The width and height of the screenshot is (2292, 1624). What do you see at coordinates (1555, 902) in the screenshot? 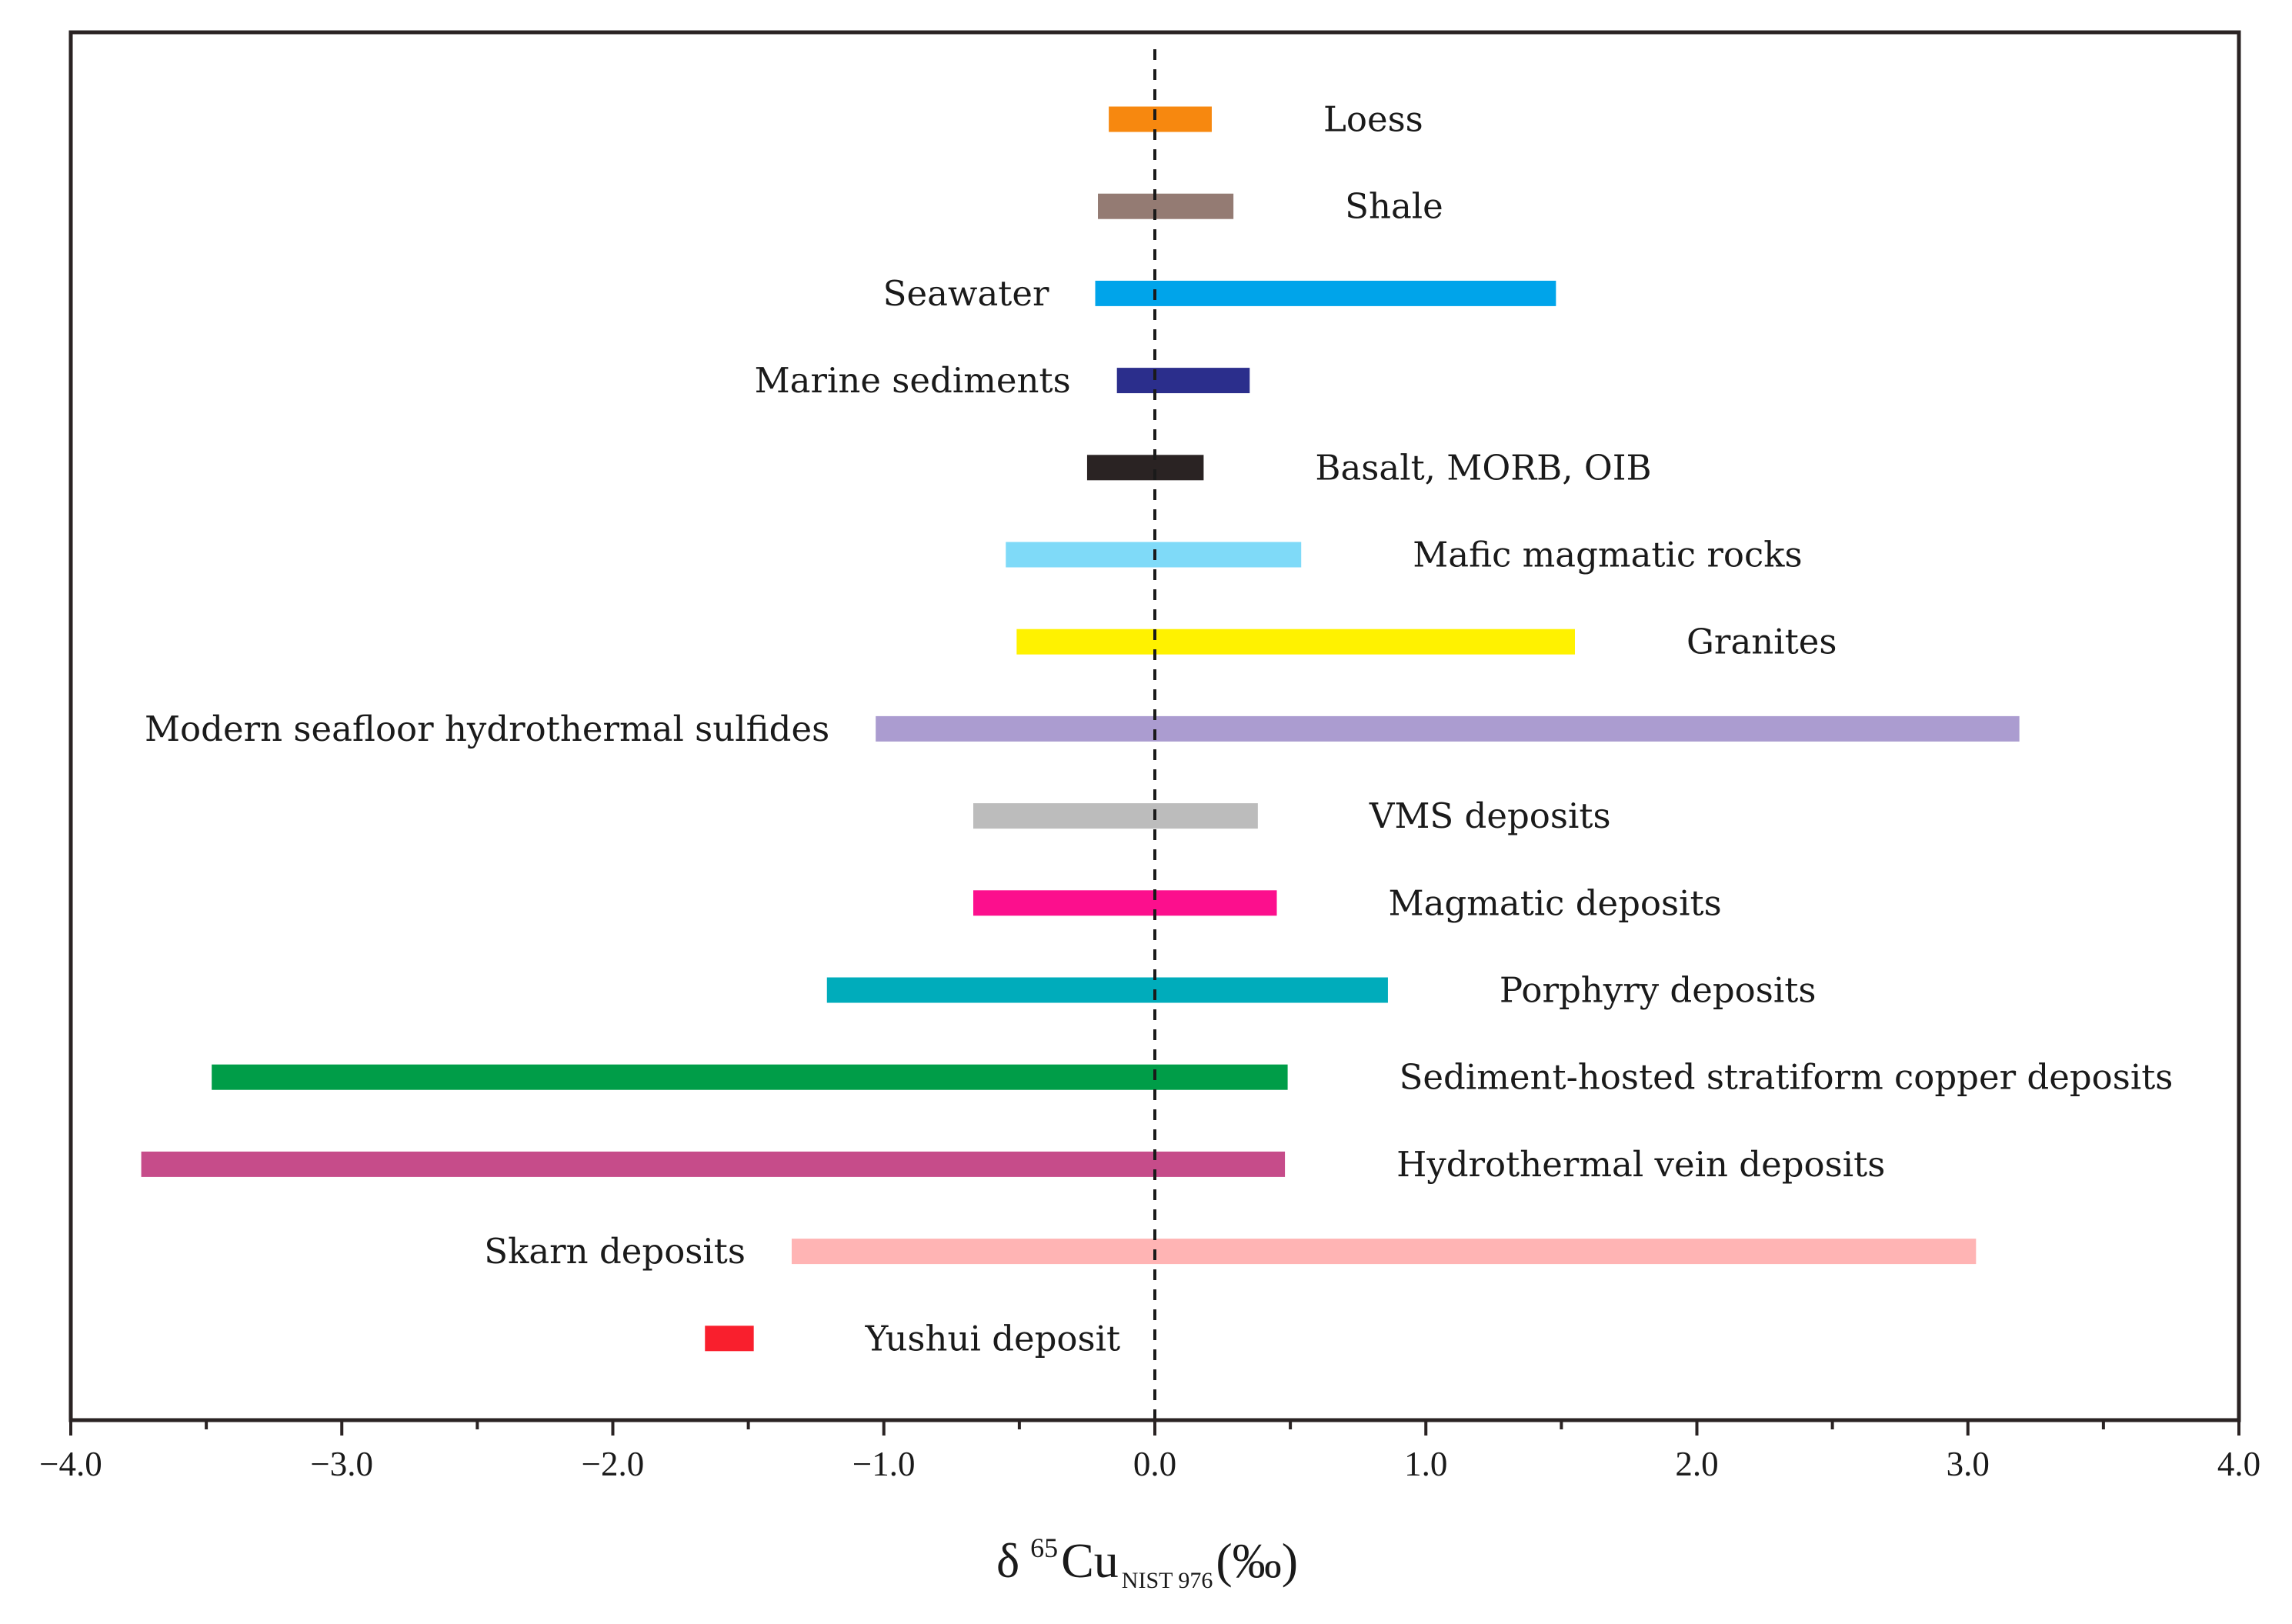
I see `category-label-10: Magmatic deposits` at bounding box center [1555, 902].